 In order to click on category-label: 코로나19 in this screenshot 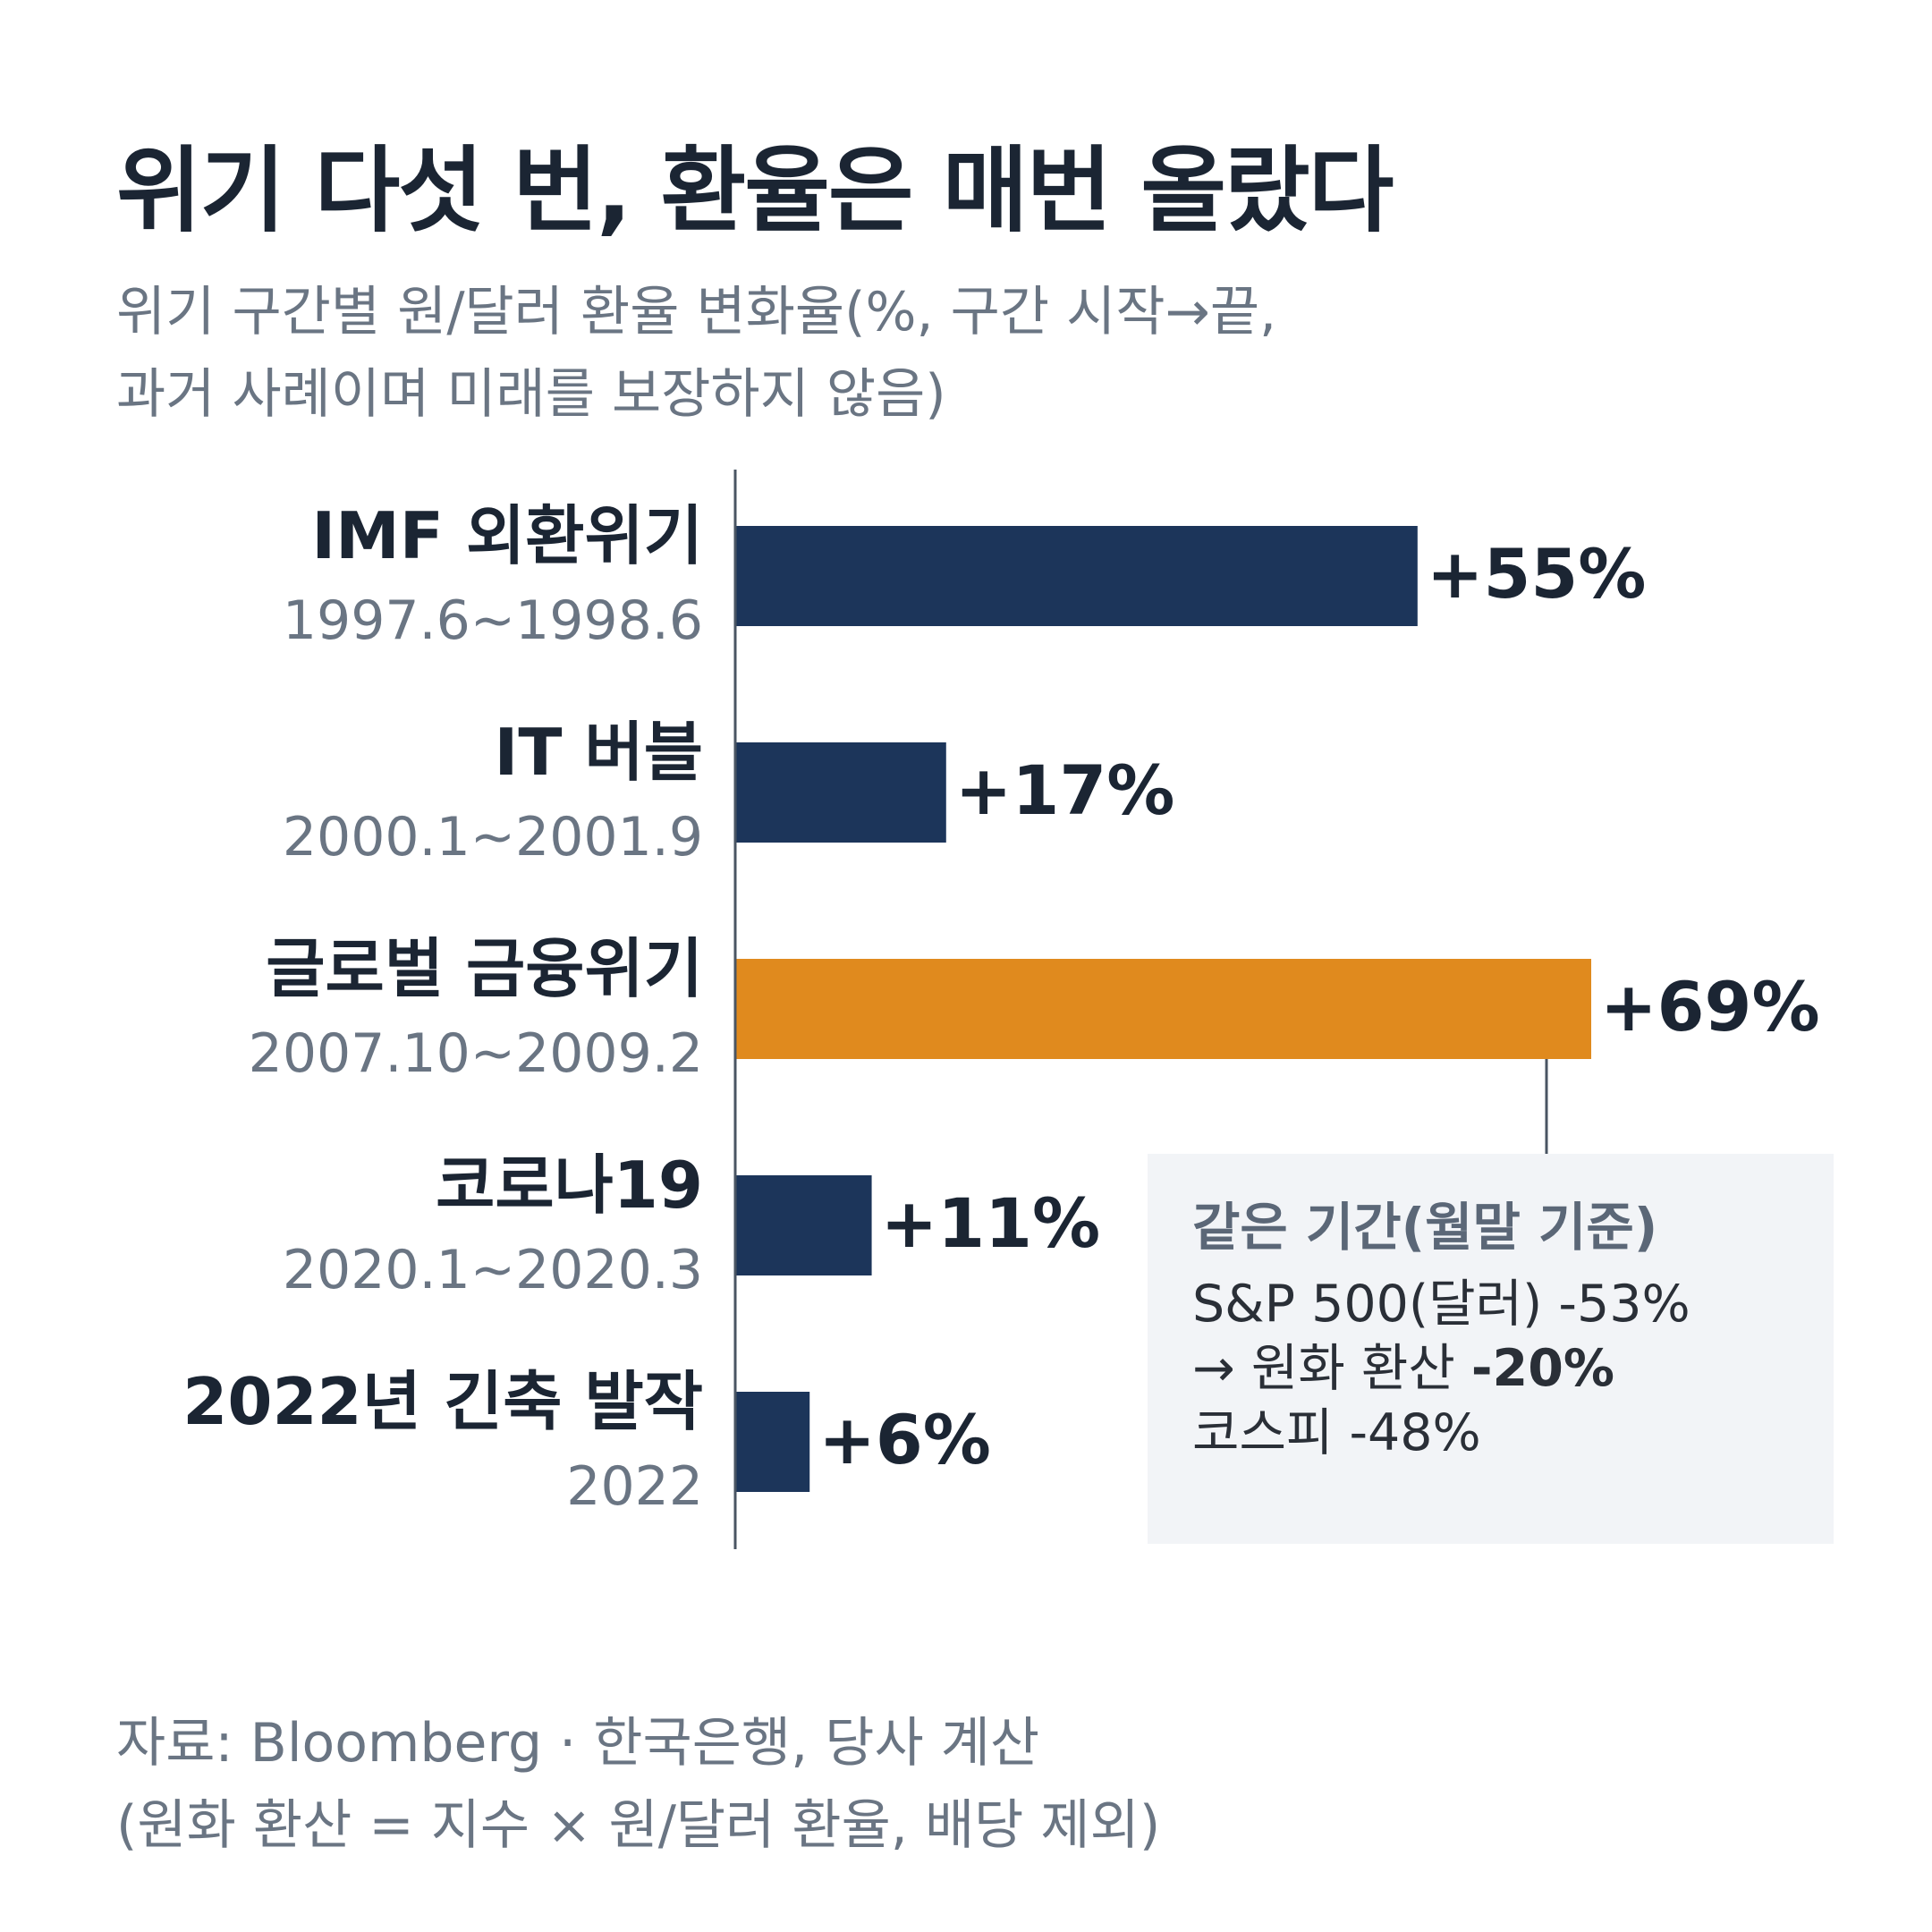, I will do `click(569, 1185)`.